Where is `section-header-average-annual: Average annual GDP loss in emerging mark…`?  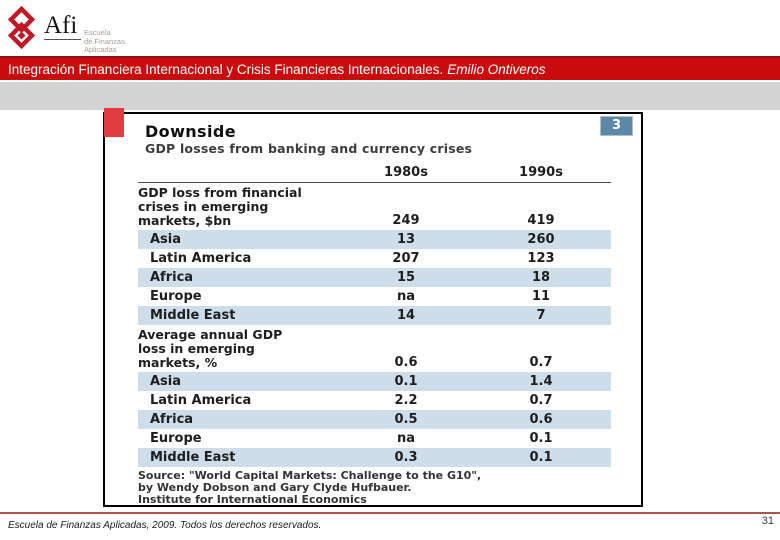 section-header-average-annual: Average annual GDP loss in emerging mark… is located at coordinates (374, 348).